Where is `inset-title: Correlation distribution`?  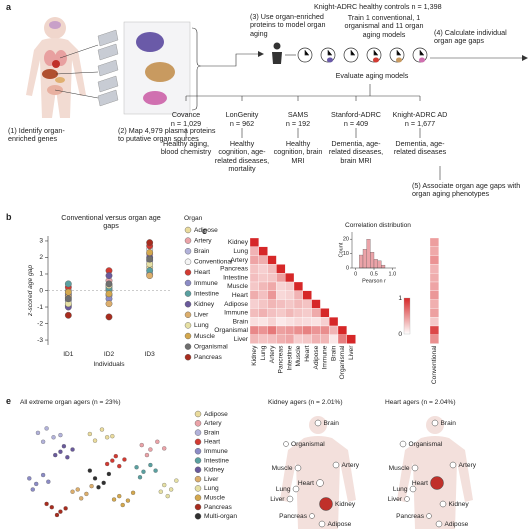
inset-title: Correlation distribution is located at coordinates (378, 225).